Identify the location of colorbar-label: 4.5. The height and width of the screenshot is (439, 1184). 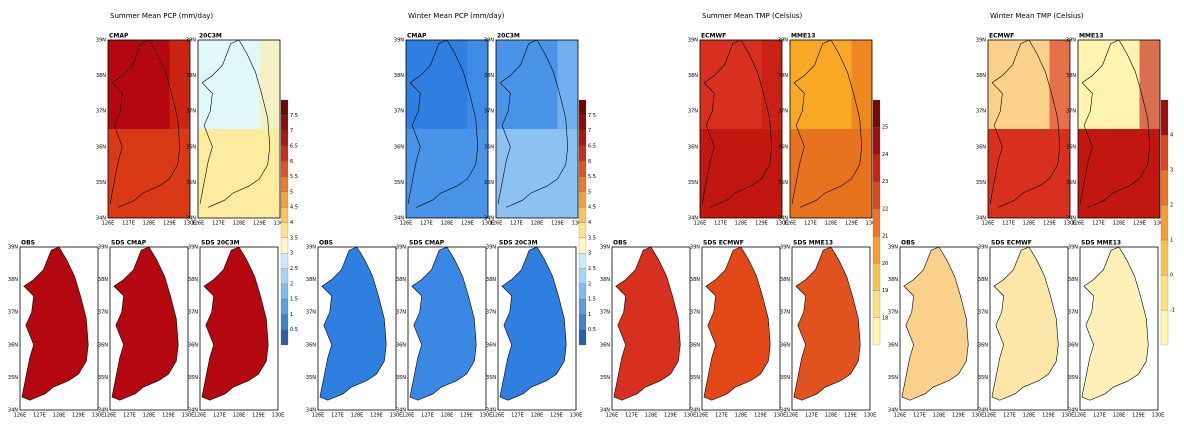
(294, 208).